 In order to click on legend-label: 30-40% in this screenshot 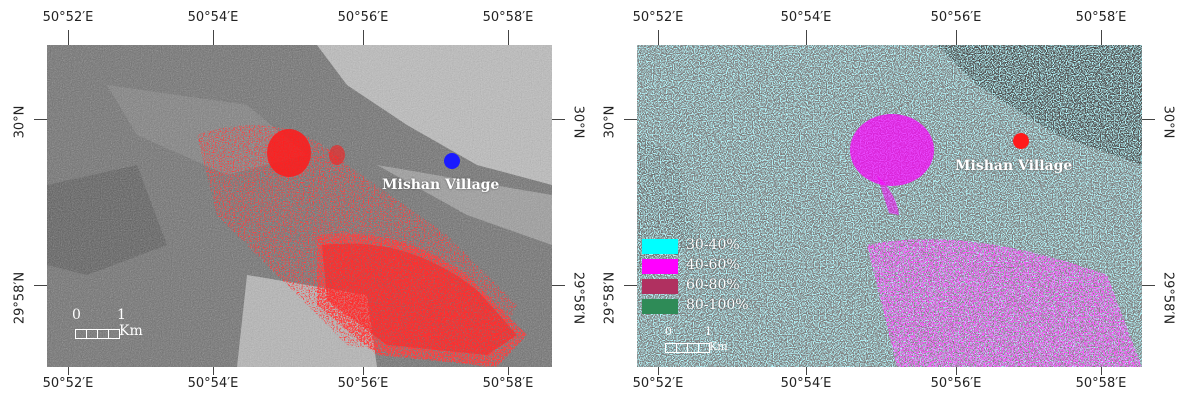, I will do `click(713, 245)`.